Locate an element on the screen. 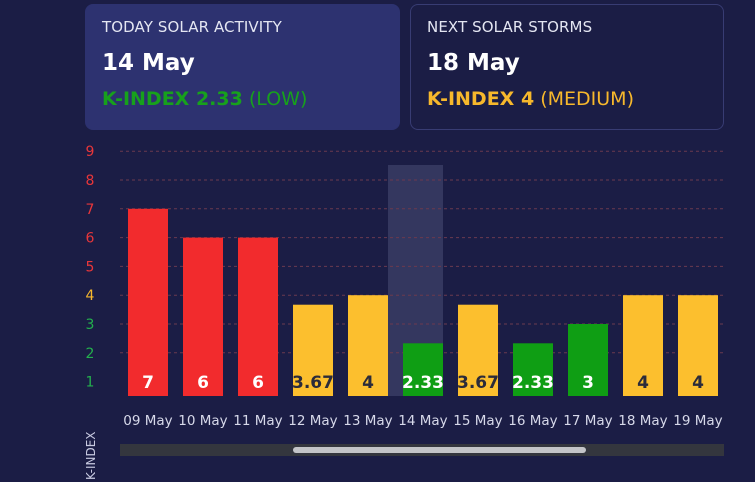 This screenshot has width=755, height=482. y-tick-label: 4 is located at coordinates (90, 296).